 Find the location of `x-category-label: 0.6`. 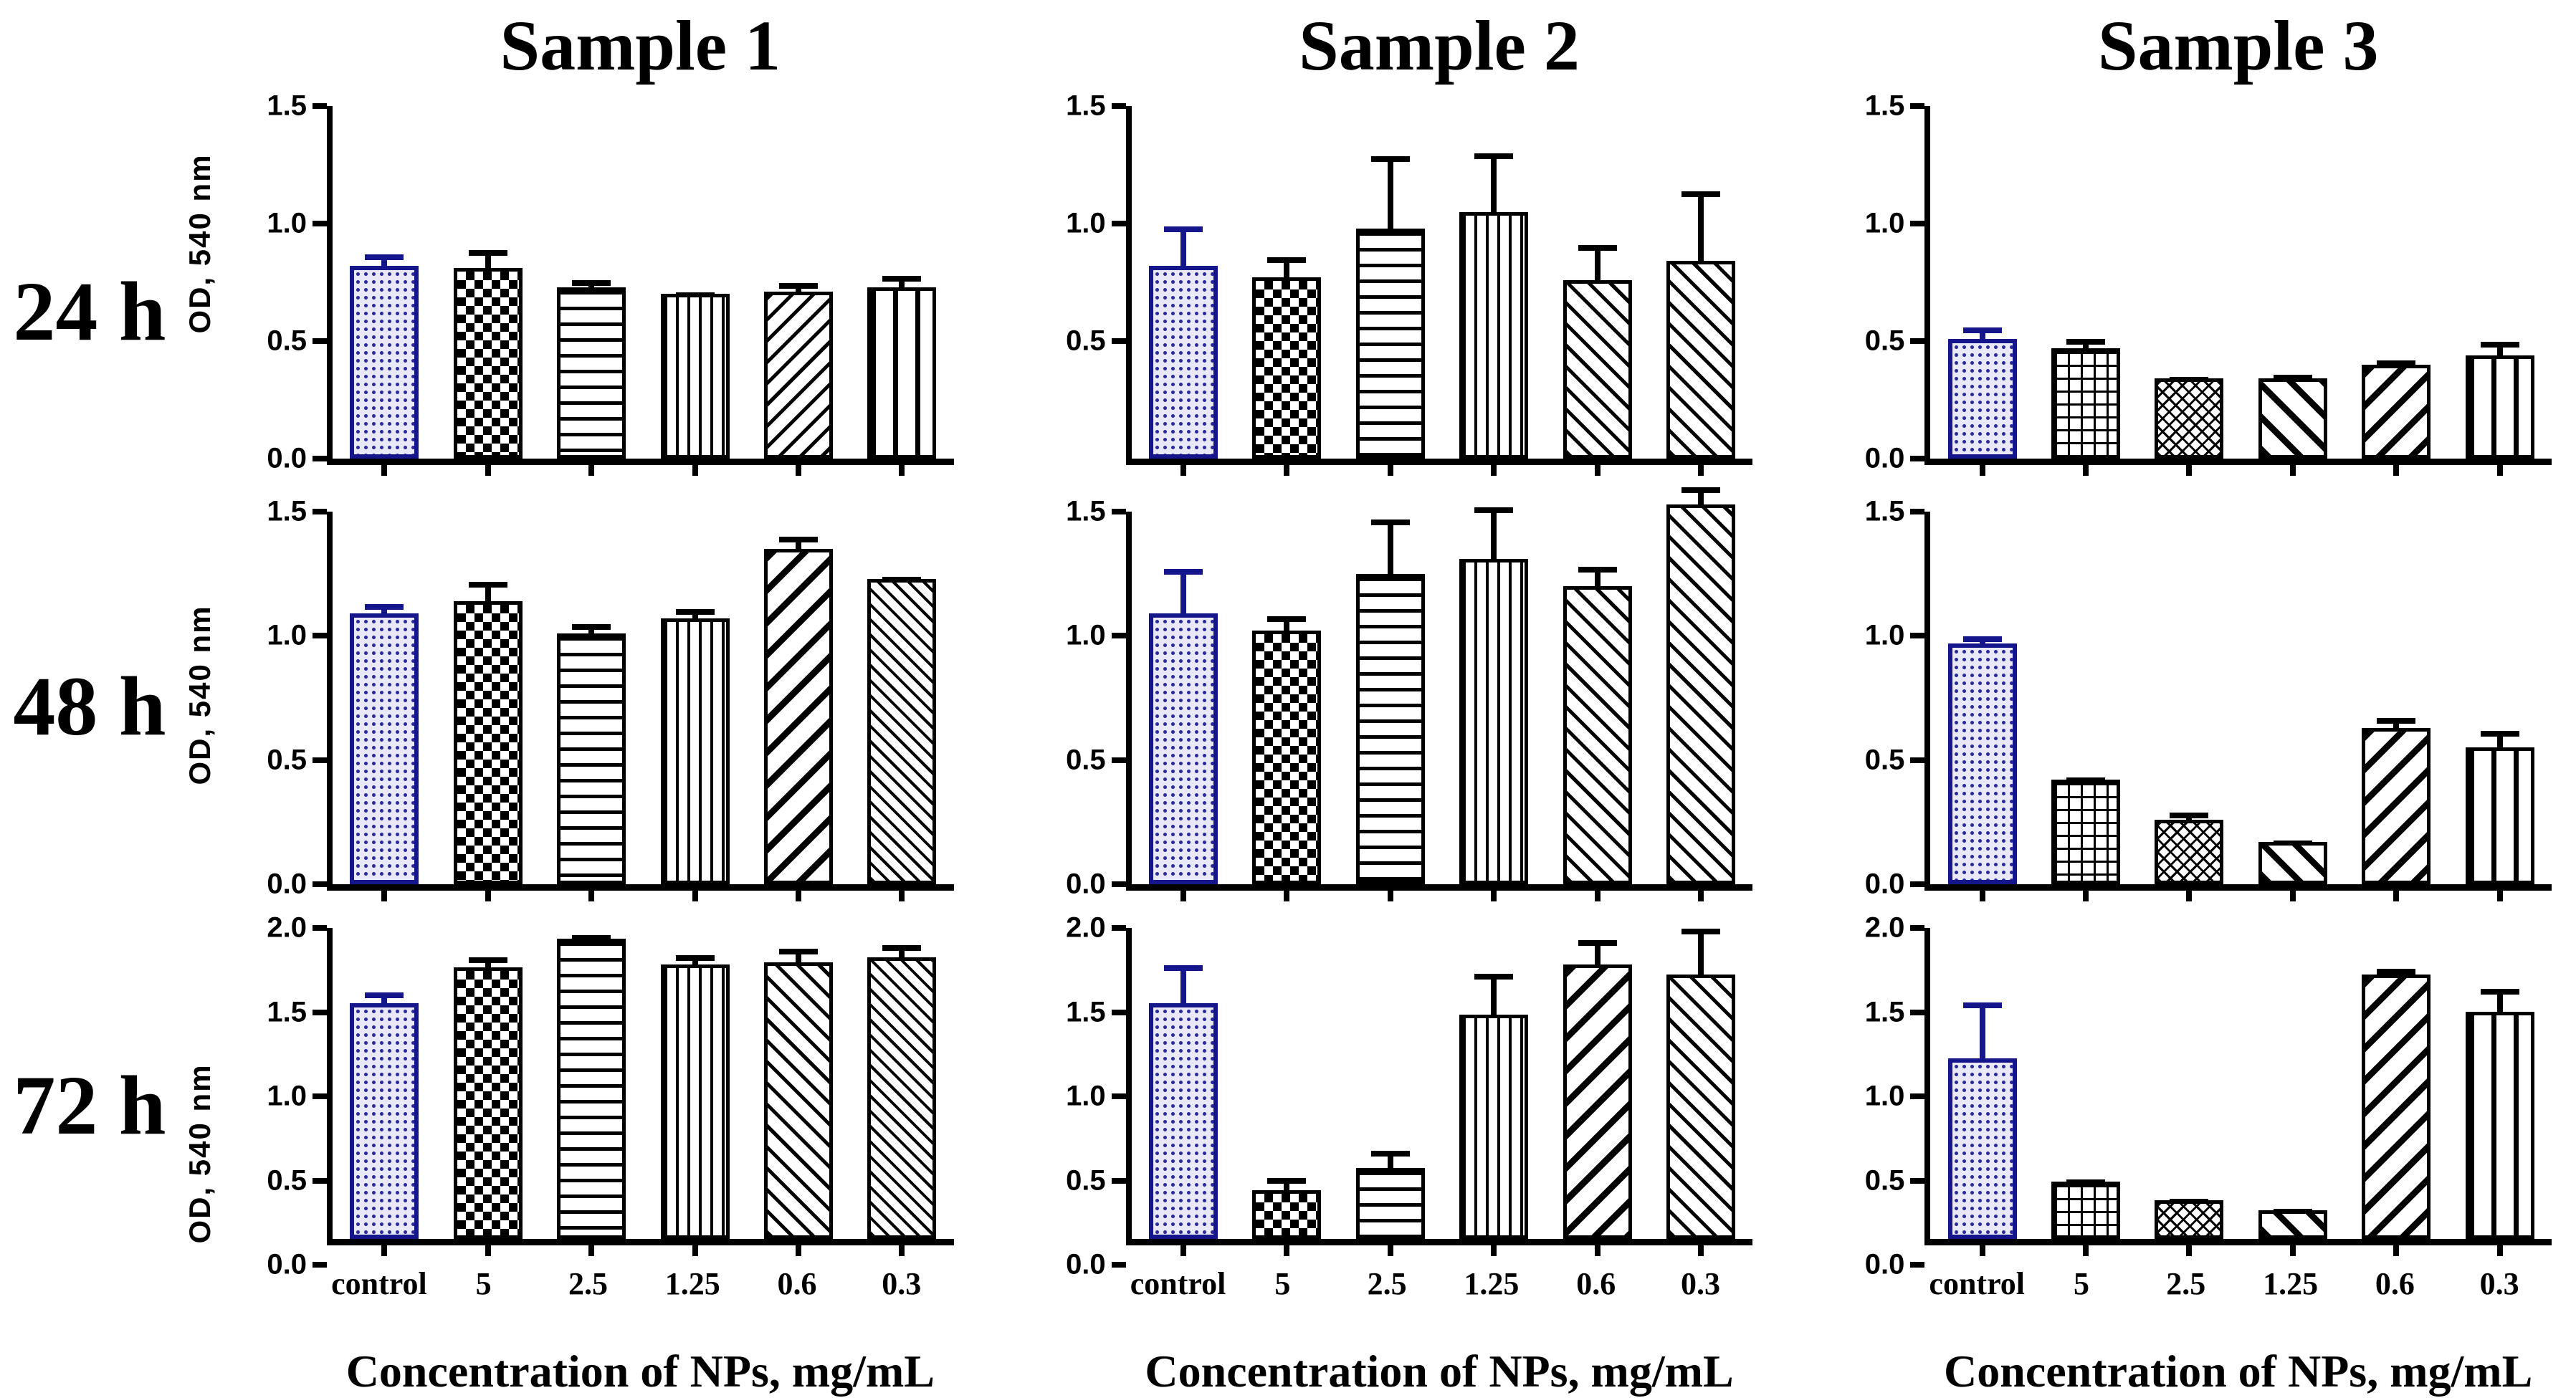

x-category-label: 0.6 is located at coordinates (2395, 1283).